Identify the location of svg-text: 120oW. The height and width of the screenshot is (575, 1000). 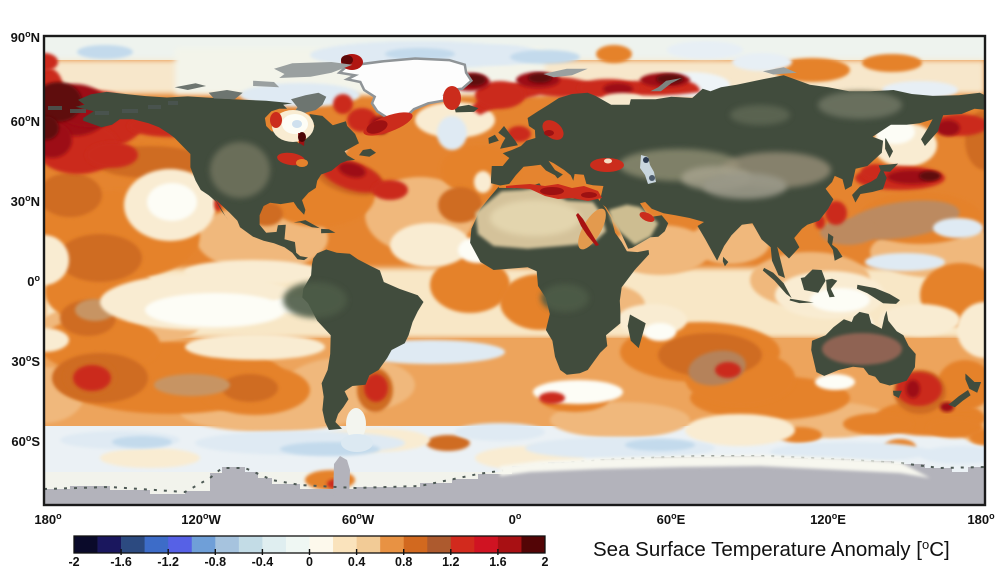
(201, 519).